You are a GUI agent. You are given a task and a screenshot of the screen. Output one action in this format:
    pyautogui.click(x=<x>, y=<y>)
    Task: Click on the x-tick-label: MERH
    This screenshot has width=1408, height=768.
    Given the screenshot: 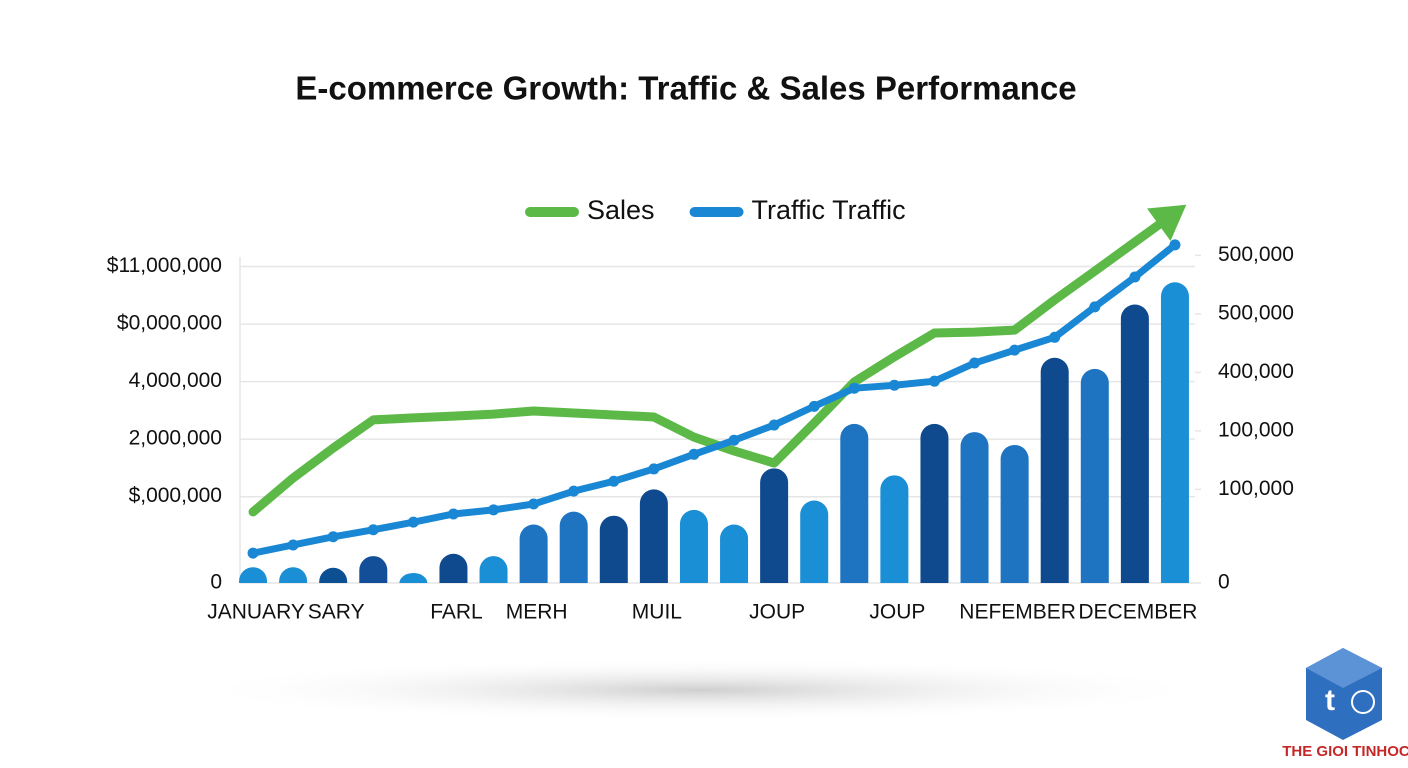 What is the action you would take?
    pyautogui.click(x=537, y=612)
    